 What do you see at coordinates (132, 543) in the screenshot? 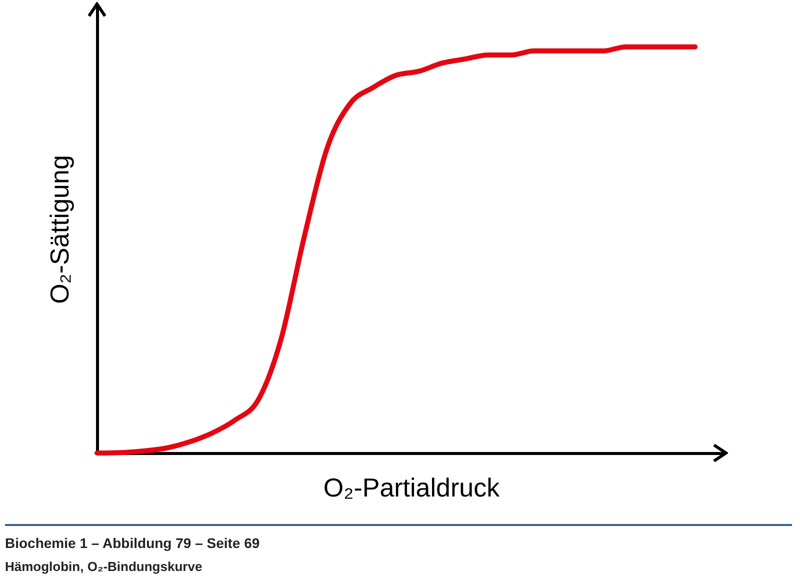
I see `text: Biochemie 1 – Abbildung 79 – Seite 69` at bounding box center [132, 543].